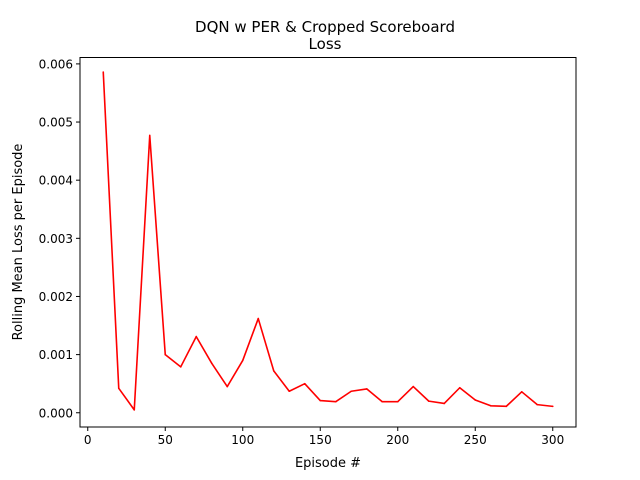  I want to click on x-tick-label: 100, so click(242, 440).